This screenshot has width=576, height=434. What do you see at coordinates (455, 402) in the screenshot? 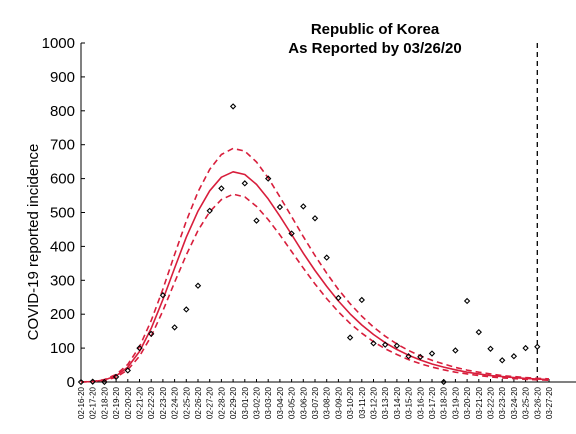
I see `x-tick-label: 03-19-20` at bounding box center [455, 402].